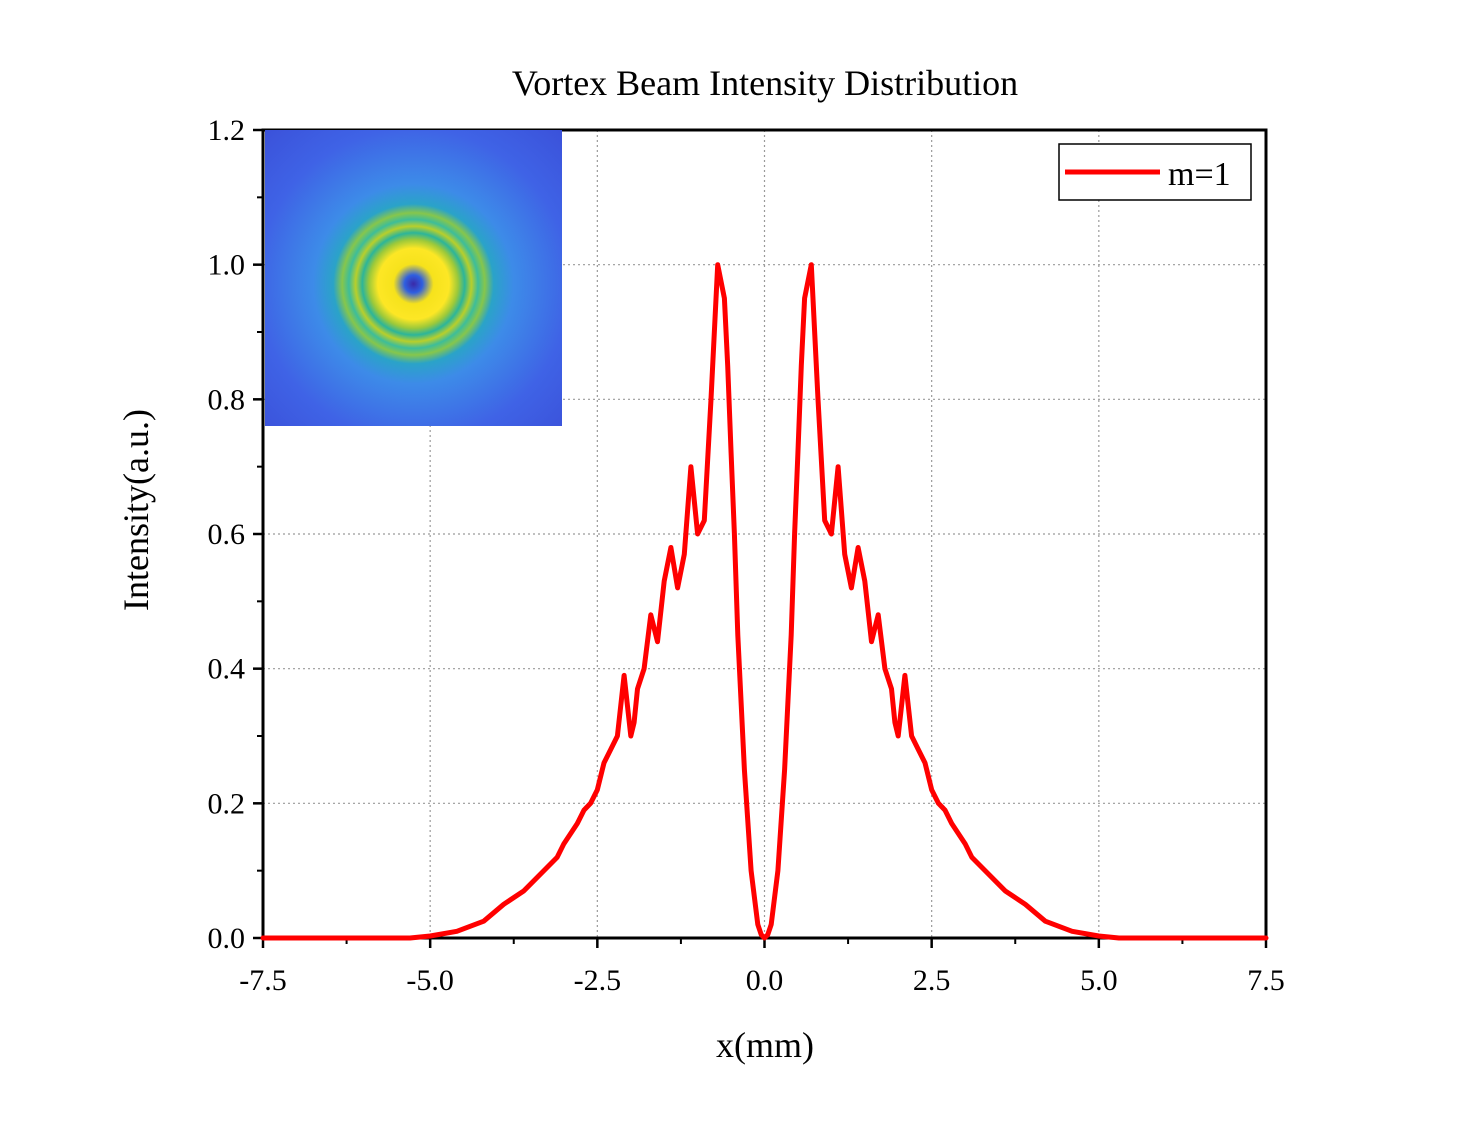  What do you see at coordinates (227, 938) in the screenshot?
I see `y-tick-label: 0.0` at bounding box center [227, 938].